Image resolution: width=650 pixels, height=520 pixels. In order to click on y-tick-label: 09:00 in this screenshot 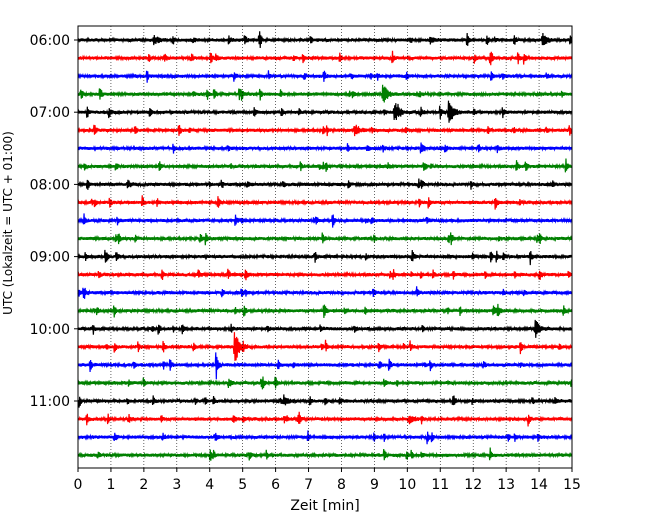, I will do `click(50, 258)`.